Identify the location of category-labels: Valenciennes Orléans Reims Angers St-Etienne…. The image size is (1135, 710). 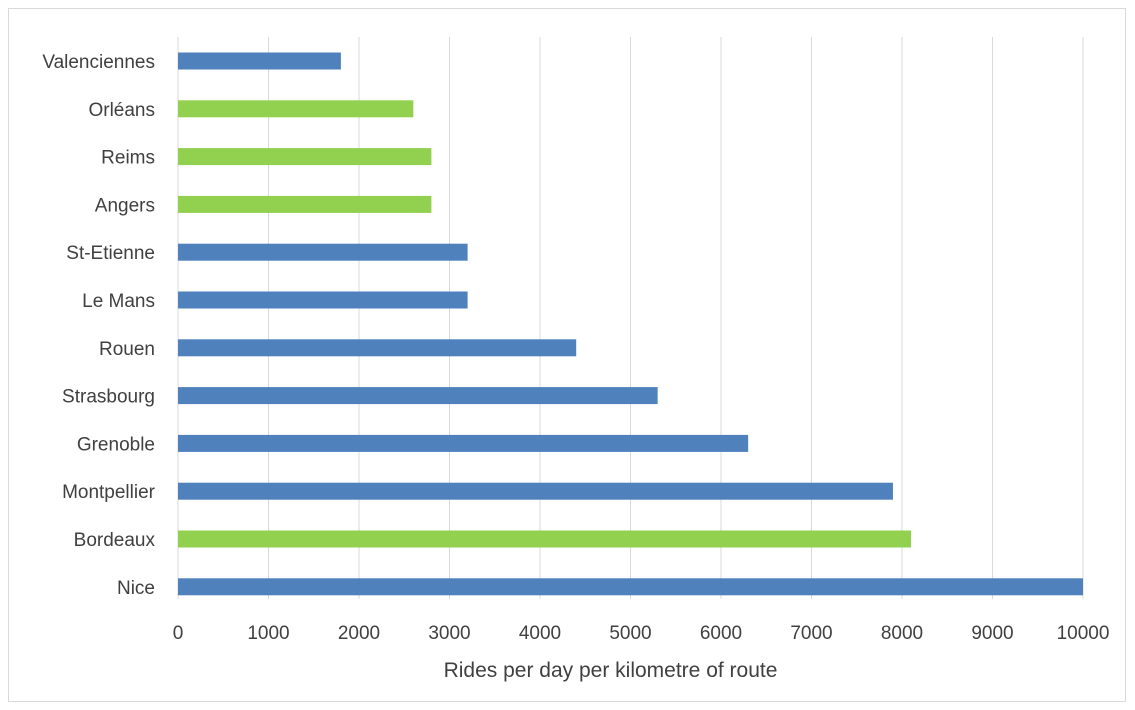
(98, 325).